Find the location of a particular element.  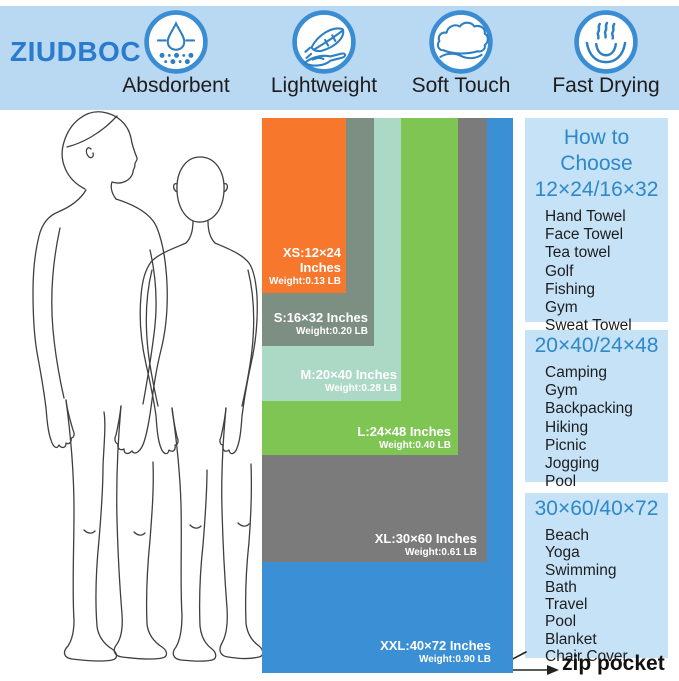

feature-label: Absdorbent is located at coordinates (176, 85).